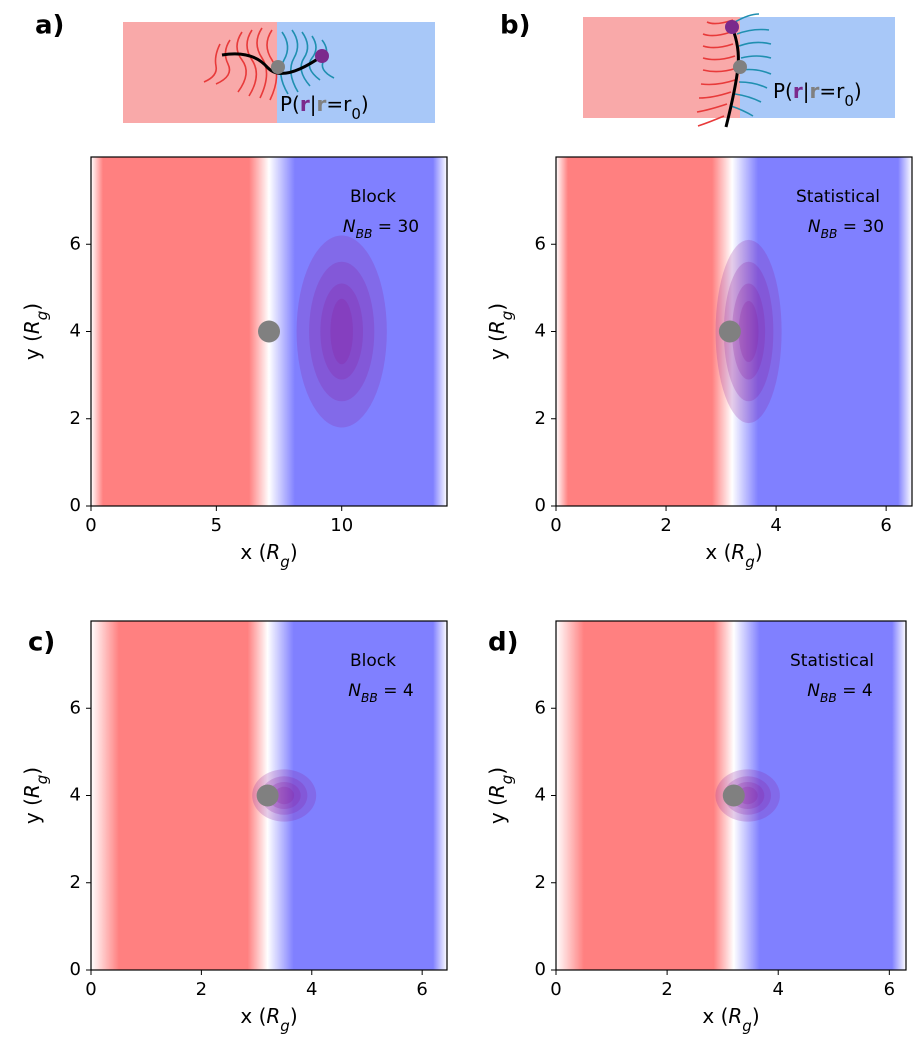 The width and height of the screenshot is (913, 1055). Describe the element at coordinates (313, 104) in the screenshot. I see `text-part: |` at that location.